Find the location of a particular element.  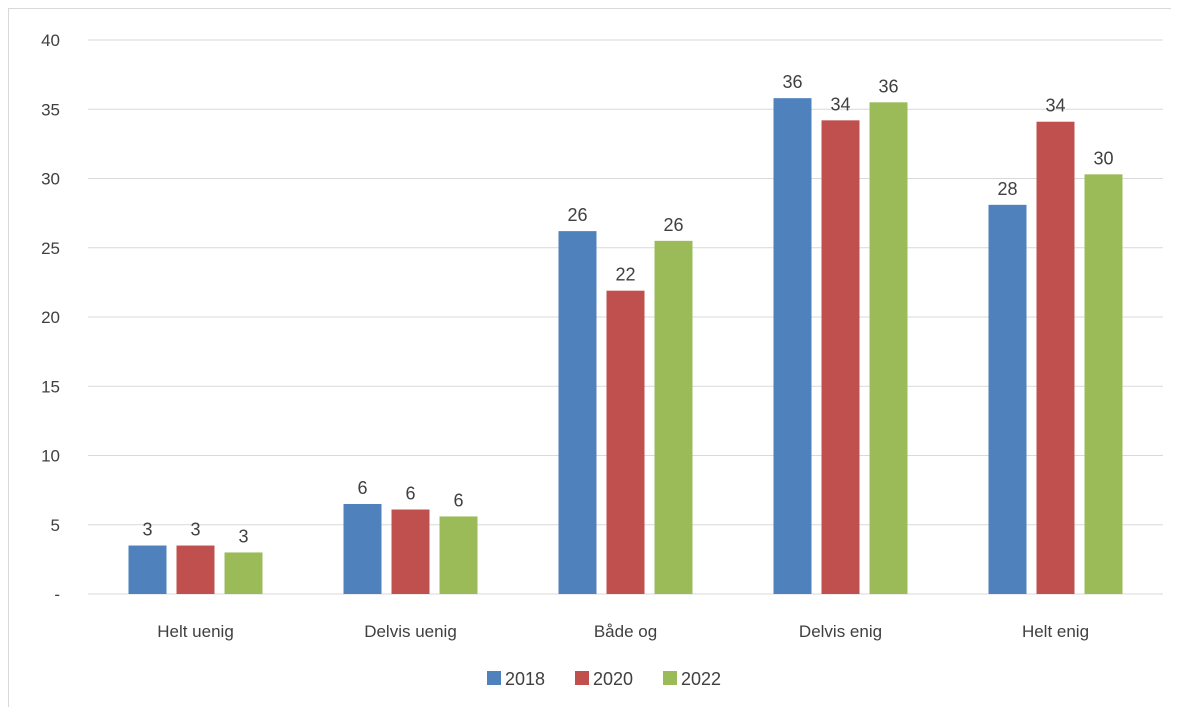

legend-label-2018: 2018 is located at coordinates (525, 679).